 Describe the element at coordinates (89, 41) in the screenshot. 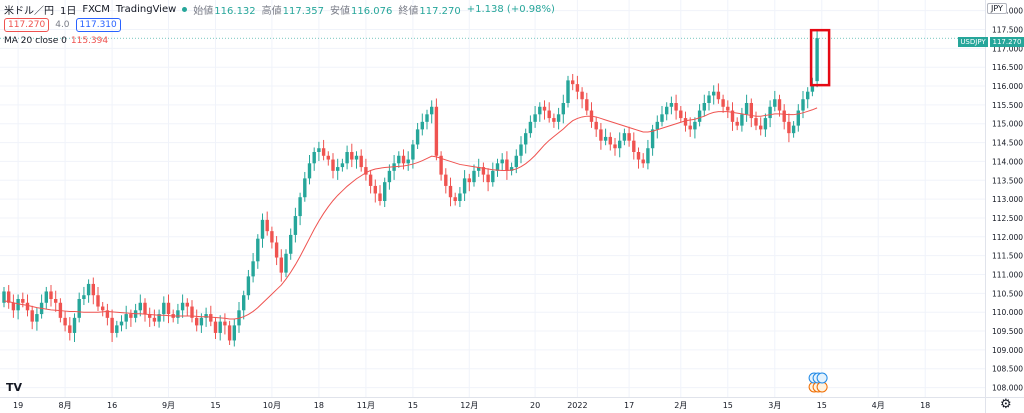

I see `ma-value: 115.394` at that location.